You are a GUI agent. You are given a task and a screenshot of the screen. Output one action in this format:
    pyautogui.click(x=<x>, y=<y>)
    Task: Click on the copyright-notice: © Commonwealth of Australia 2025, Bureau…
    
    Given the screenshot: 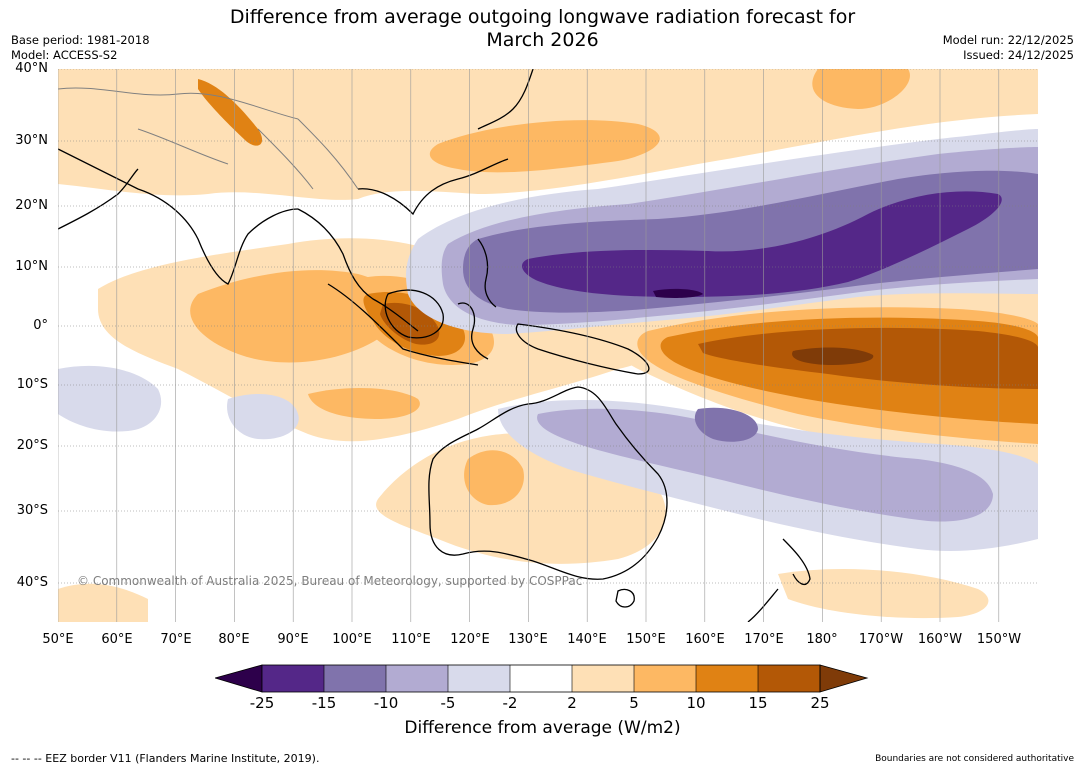 What is the action you would take?
    pyautogui.click(x=330, y=581)
    